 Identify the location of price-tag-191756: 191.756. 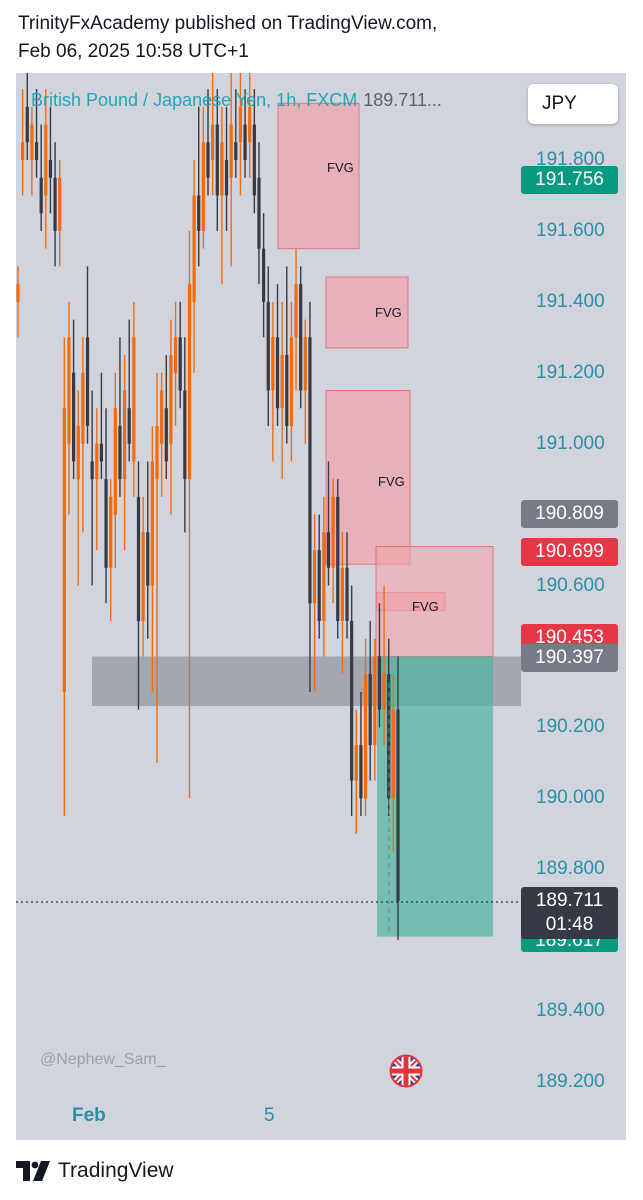
(569, 180).